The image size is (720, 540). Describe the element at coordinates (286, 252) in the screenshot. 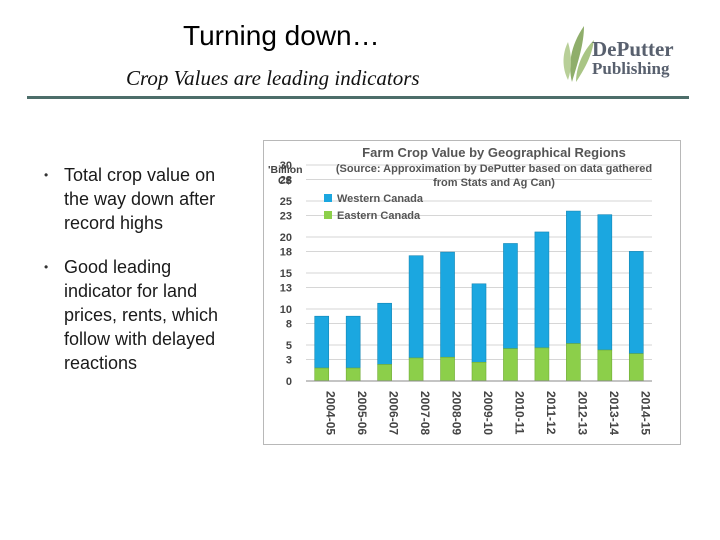

I see `y-tick-label: 18` at that location.